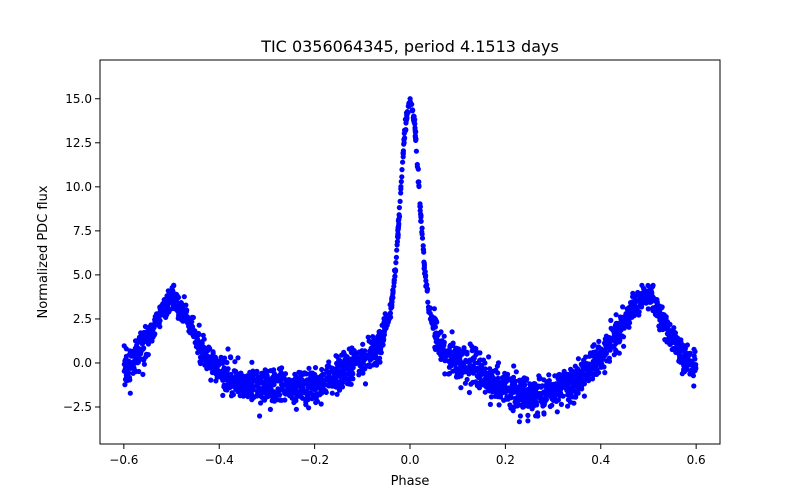  Describe the element at coordinates (82, 319) in the screenshot. I see `y-tick-label: 2.5` at that location.